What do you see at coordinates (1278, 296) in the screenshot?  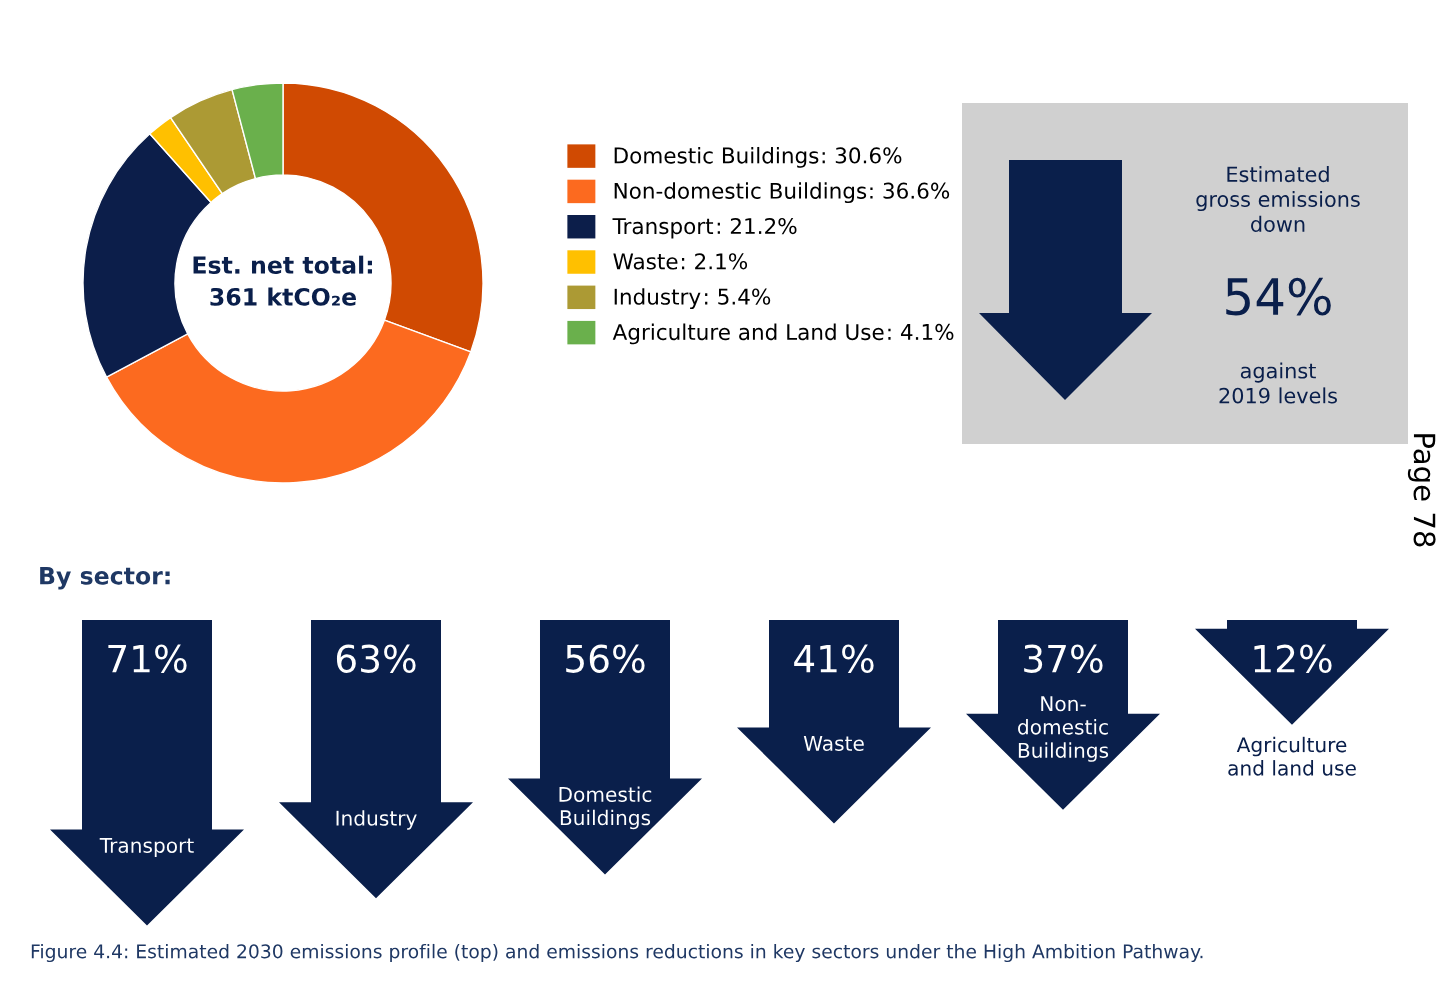 I see `text: 54%` at bounding box center [1278, 296].